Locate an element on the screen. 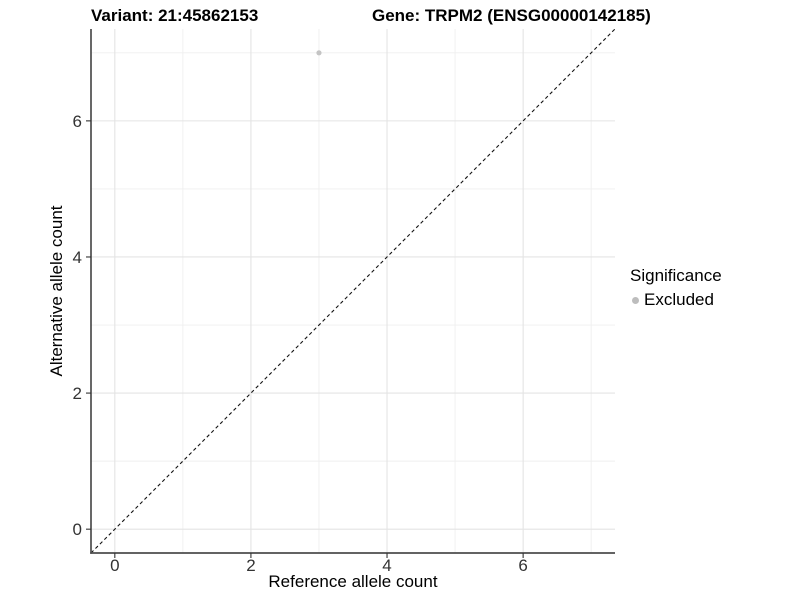 The image size is (800, 600). x-tick-labels: 0 2 4 6 is located at coordinates (319, 565).